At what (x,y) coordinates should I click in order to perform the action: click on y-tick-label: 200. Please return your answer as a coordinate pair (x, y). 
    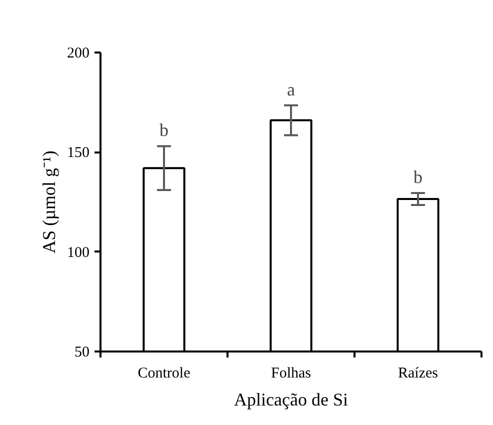
    Looking at the image, I should click on (78, 54).